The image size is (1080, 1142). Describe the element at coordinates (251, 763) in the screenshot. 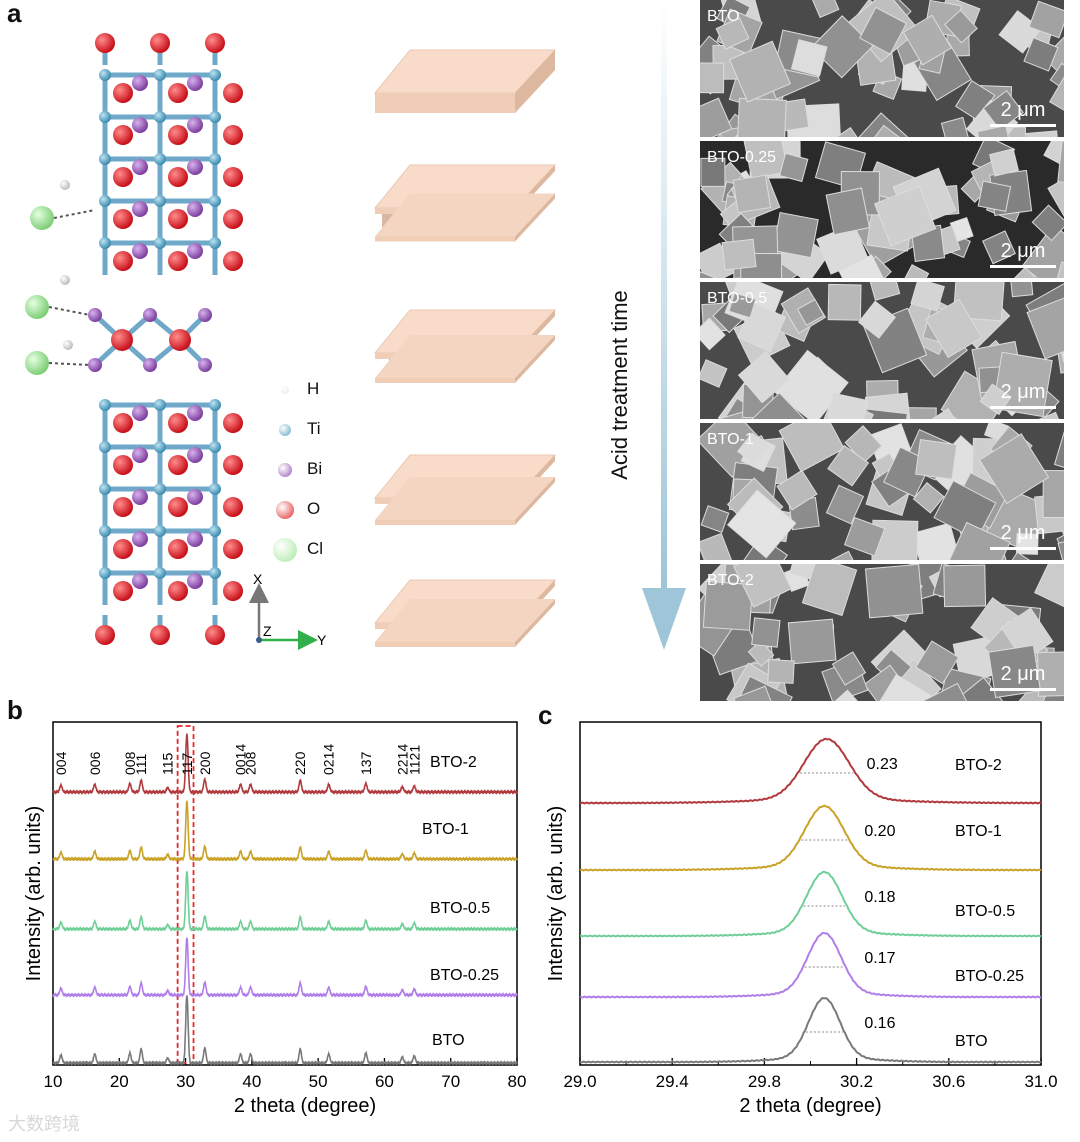

I see `peak-label: 208` at that location.